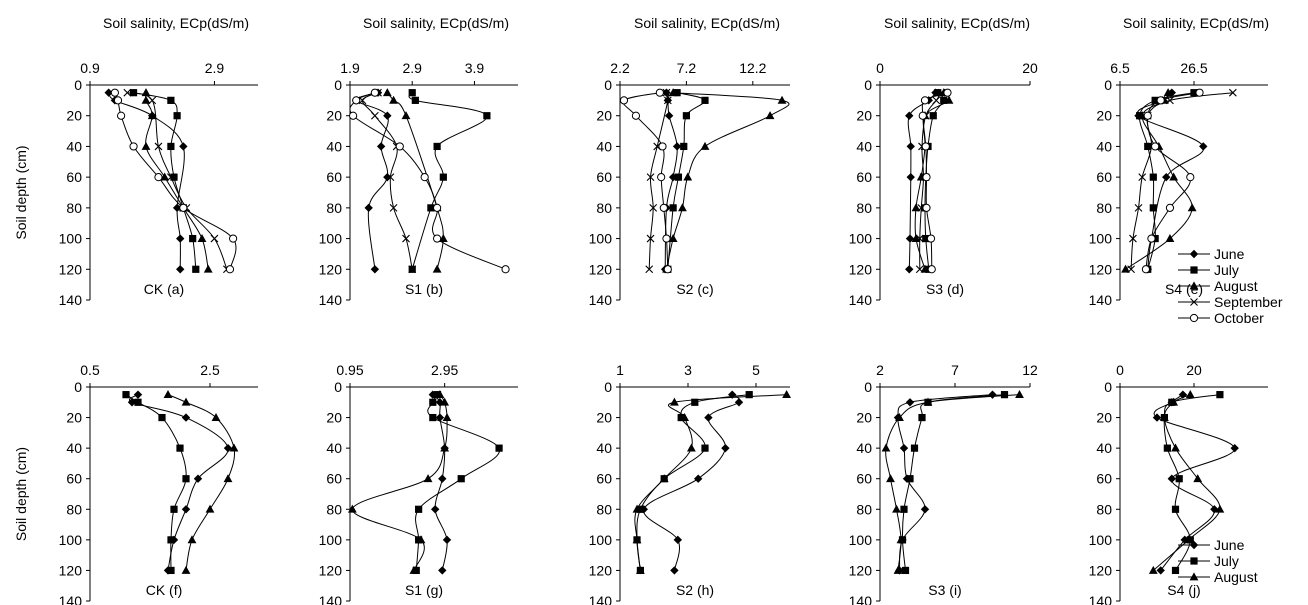  What do you see at coordinates (604, 208) in the screenshot?
I see `y-tick-label: 80` at bounding box center [604, 208].